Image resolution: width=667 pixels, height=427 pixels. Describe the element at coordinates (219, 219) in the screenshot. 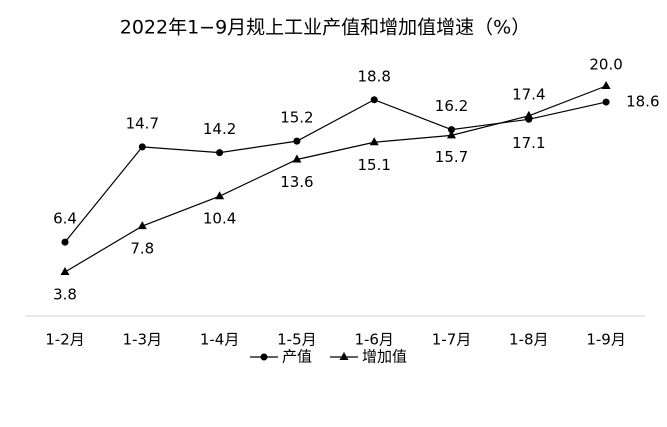

I see `data-label: 10.4` at that location.